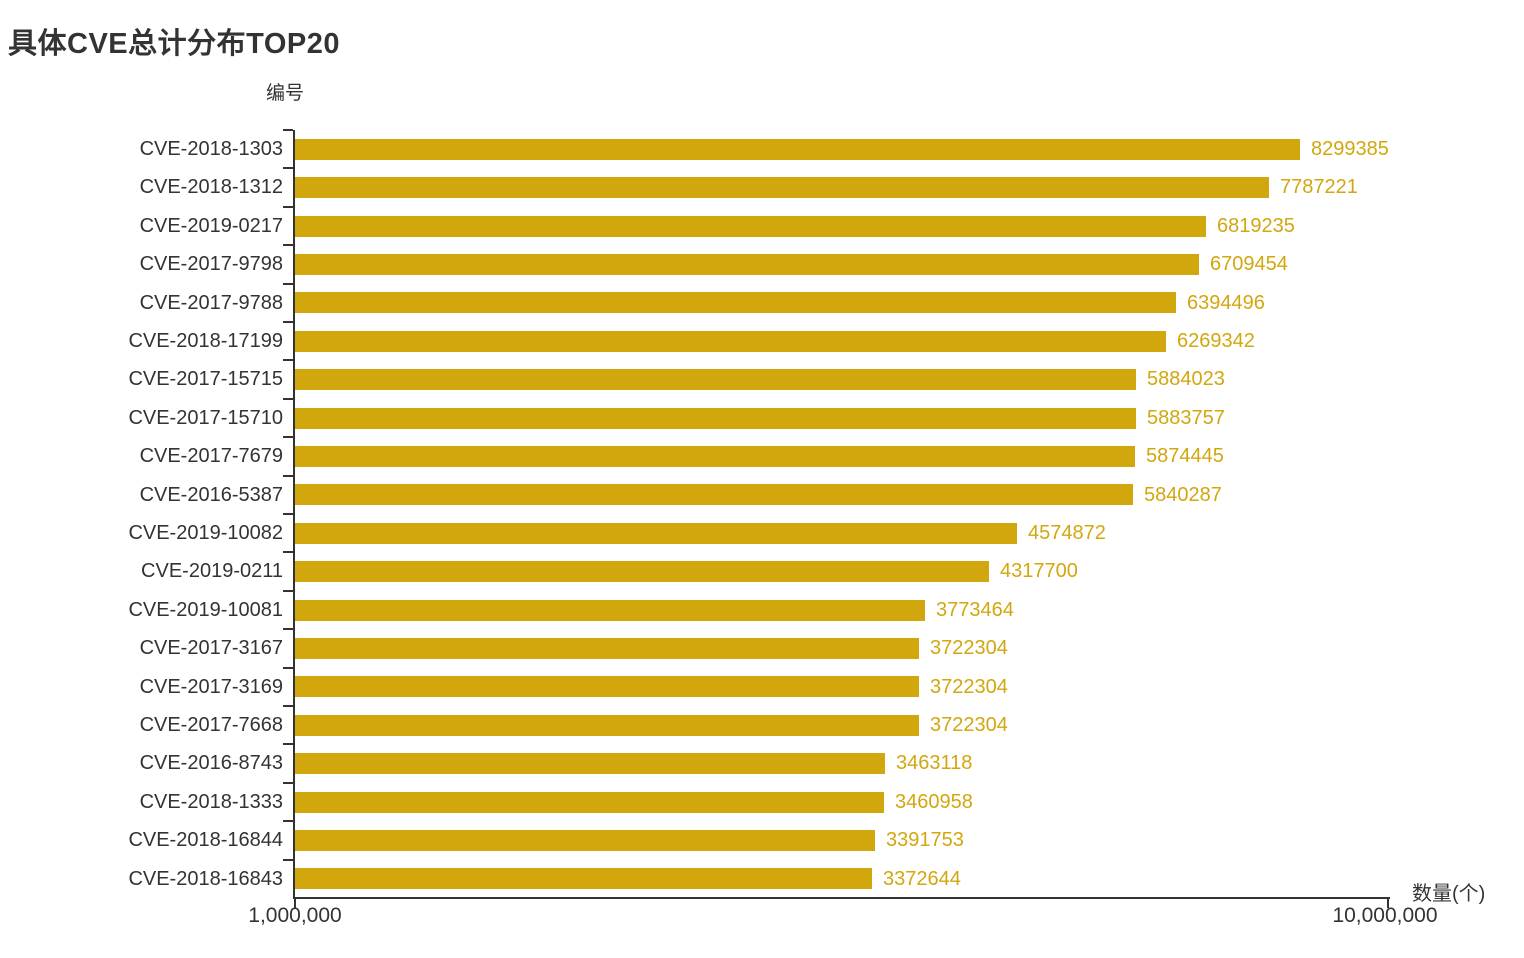 The height and width of the screenshot is (958, 1524). Describe the element at coordinates (205, 379) in the screenshot. I see `category-label: CVE-2017-15715` at that location.